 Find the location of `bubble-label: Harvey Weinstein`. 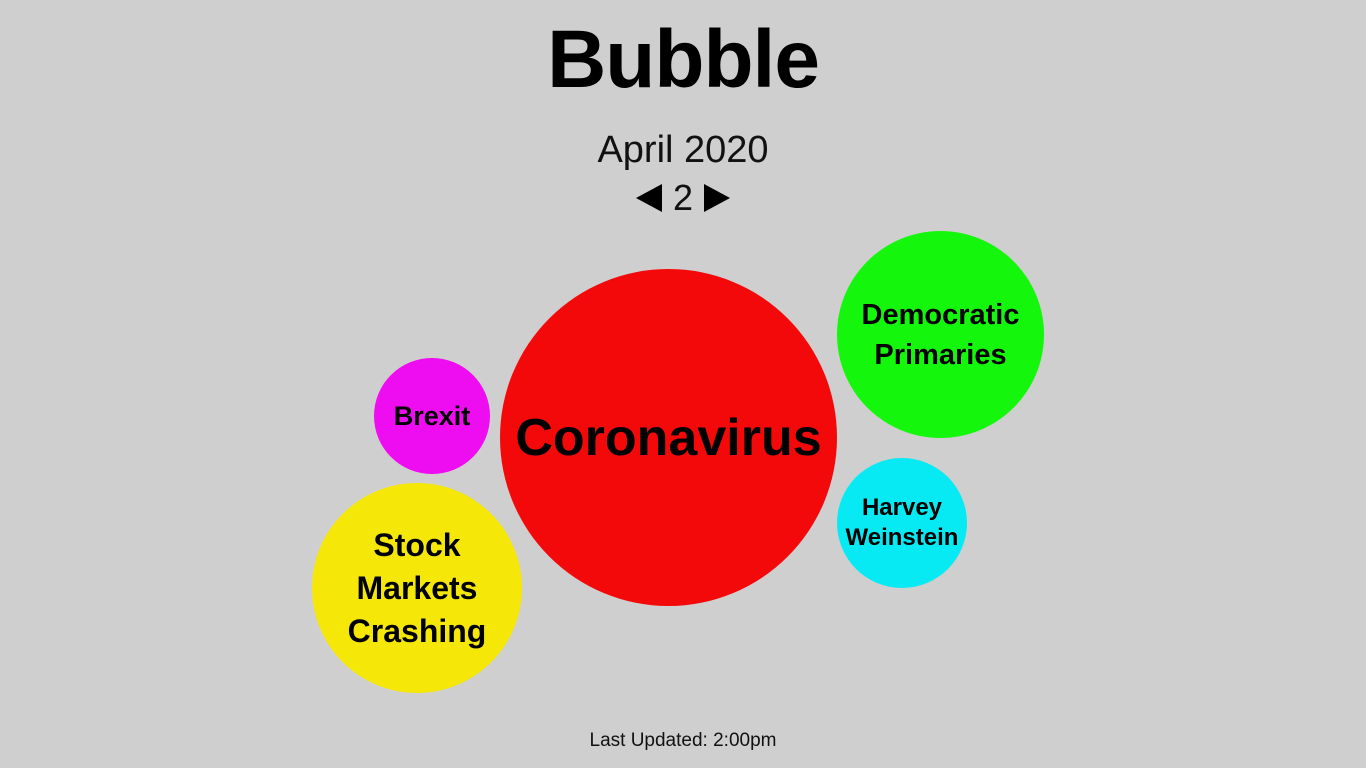

bubble-label: Harvey Weinstein is located at coordinates (902, 522).